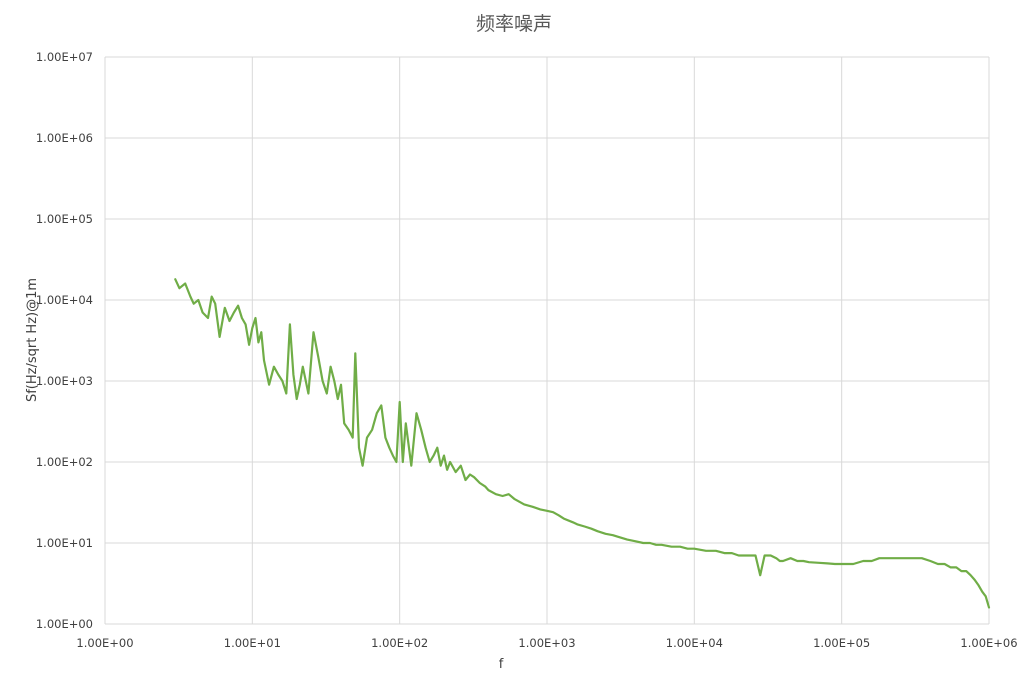  Describe the element at coordinates (399, 643) in the screenshot. I see `x-tick-label: 1.00E+02` at that location.